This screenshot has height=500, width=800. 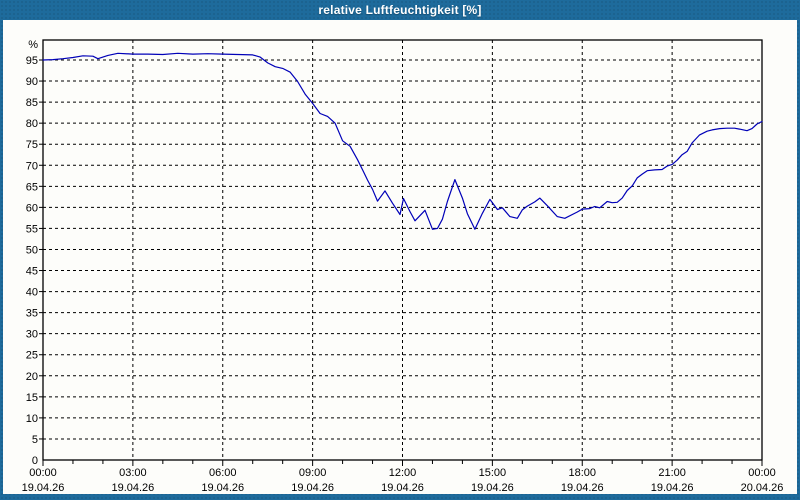 What do you see at coordinates (223, 473) in the screenshot?
I see `x-time-label: 06:00` at bounding box center [223, 473].